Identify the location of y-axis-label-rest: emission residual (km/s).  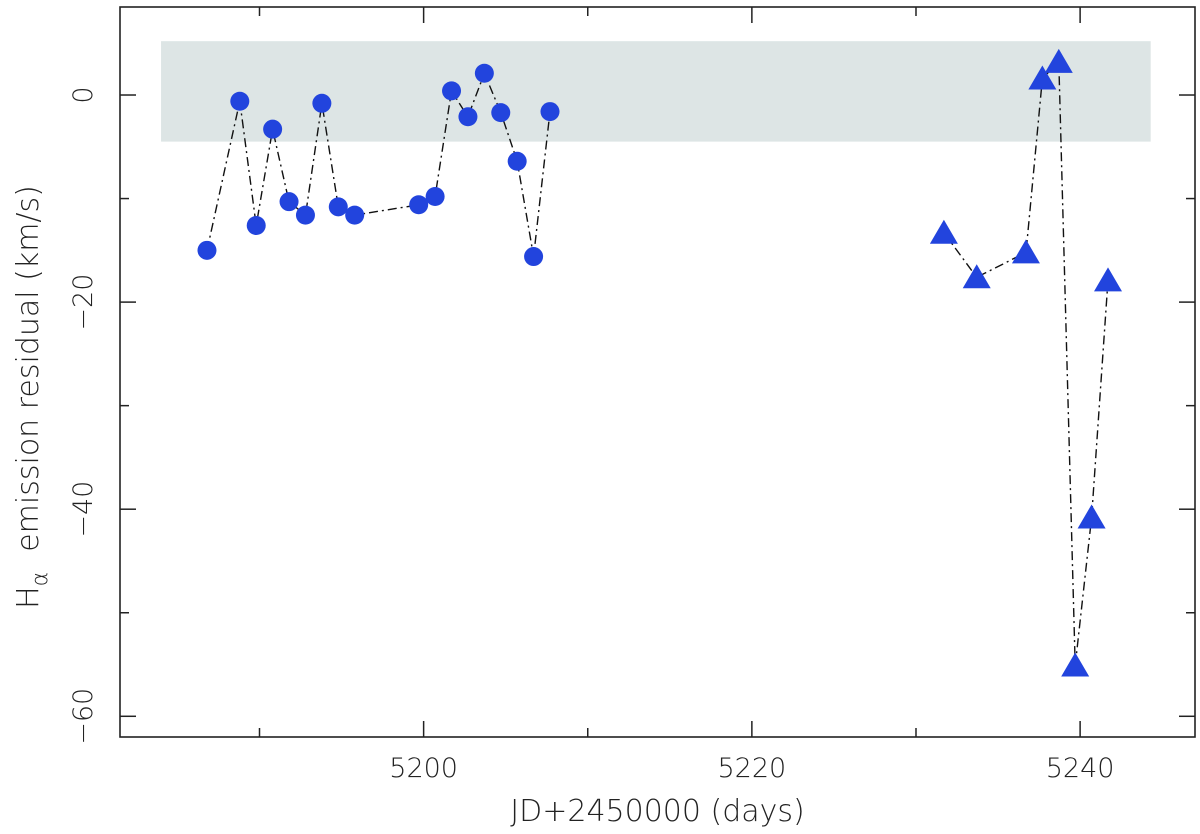
(28, 368).